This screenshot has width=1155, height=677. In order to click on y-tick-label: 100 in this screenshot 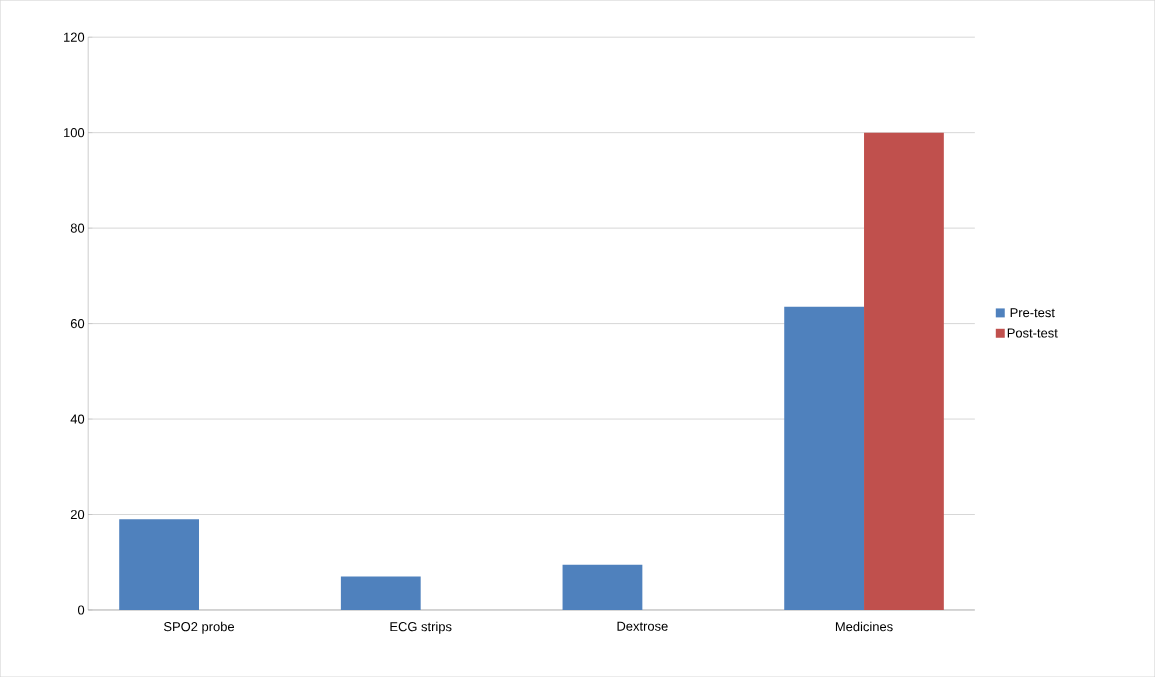, I will do `click(74, 132)`.